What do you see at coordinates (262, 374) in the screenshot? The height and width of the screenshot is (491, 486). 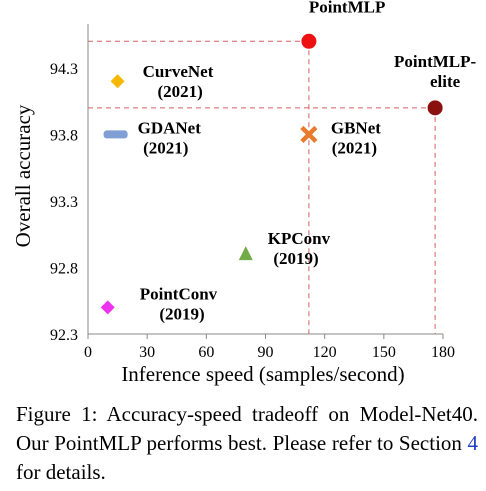 I see `x-axis-label: Inference speed (samples/second)` at bounding box center [262, 374].